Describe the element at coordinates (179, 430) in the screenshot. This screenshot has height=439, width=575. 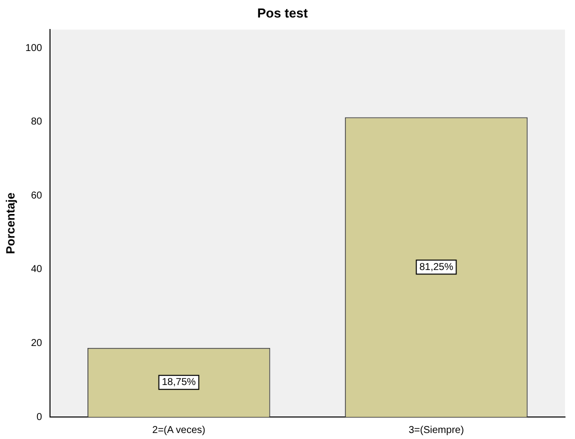
I see `x-tick-label: 2=(A veces)` at that location.